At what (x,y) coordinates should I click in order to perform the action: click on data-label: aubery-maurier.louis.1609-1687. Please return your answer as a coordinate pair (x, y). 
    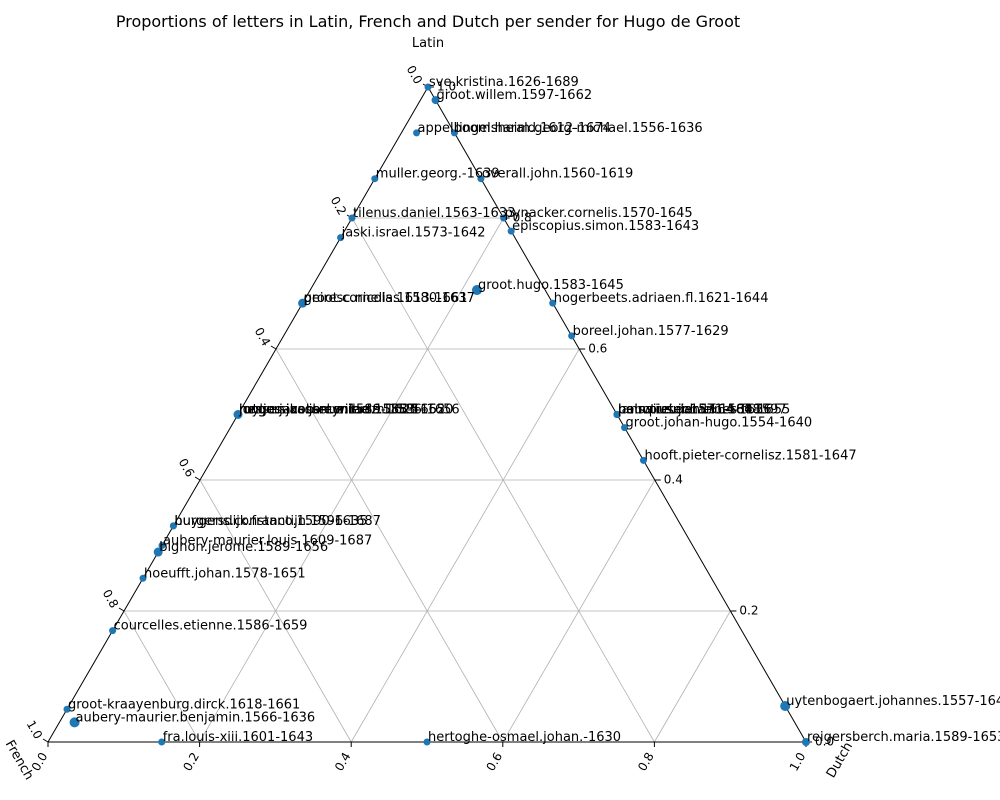
    Looking at the image, I should click on (267, 541).